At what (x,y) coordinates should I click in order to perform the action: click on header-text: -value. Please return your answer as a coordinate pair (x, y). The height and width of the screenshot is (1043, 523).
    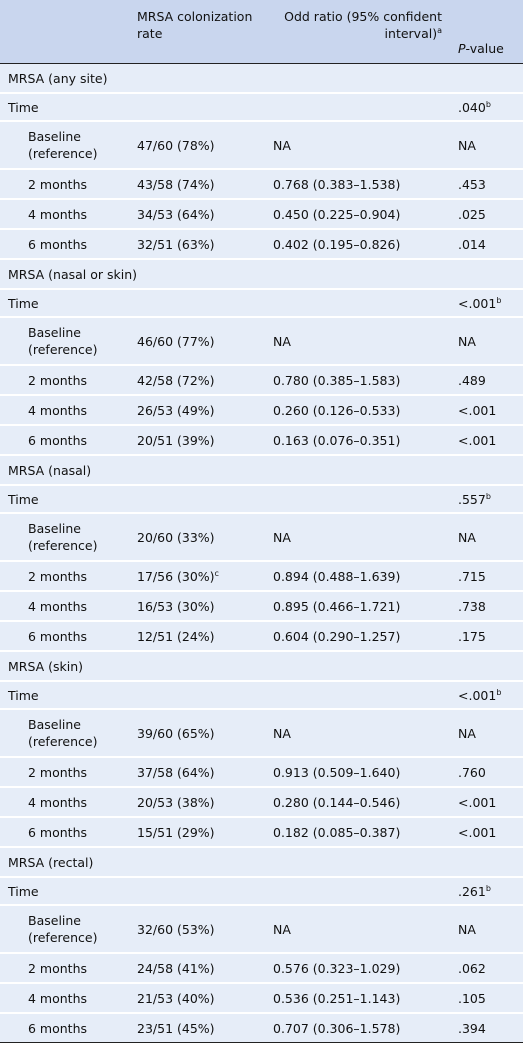
    Looking at the image, I should click on (484, 48).